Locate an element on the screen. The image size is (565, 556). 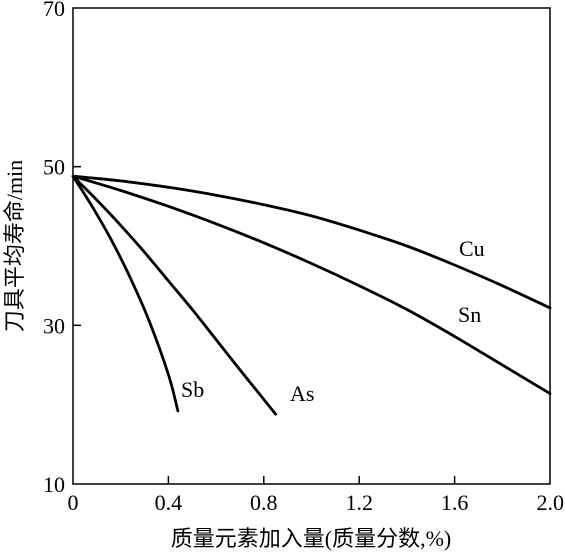
y-tick-label: 50 is located at coordinates (54, 167).